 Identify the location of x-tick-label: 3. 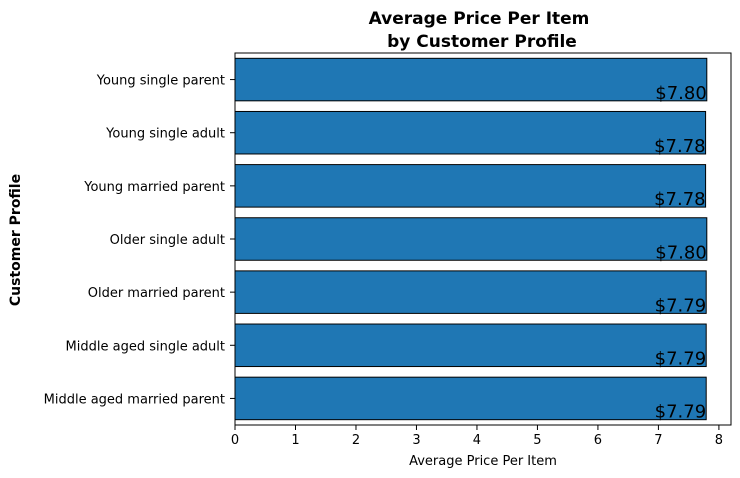
(416, 440).